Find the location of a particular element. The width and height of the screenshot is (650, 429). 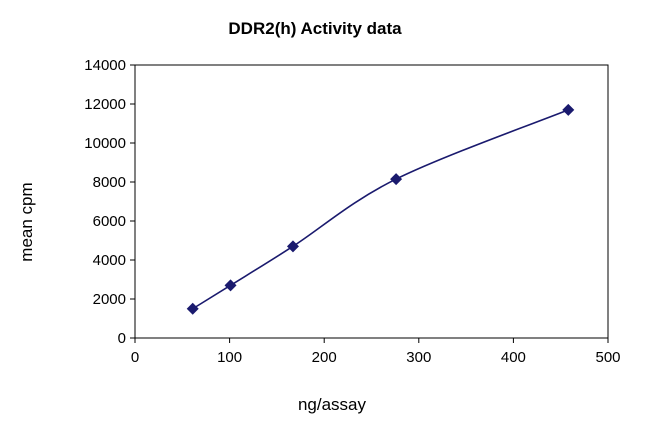

x-tick-label: 100 is located at coordinates (229, 357).